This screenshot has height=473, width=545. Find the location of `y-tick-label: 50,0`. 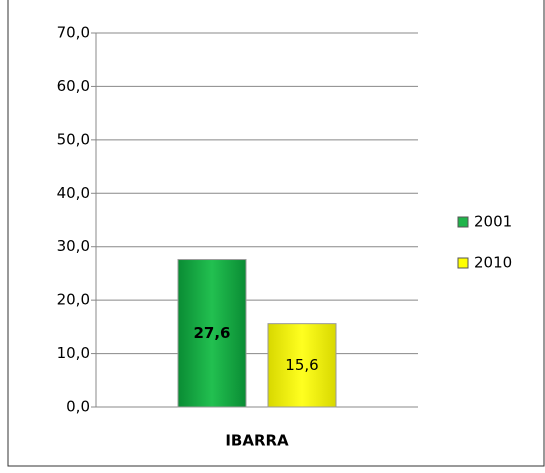

y-tick-label: 50,0 is located at coordinates (73, 139).